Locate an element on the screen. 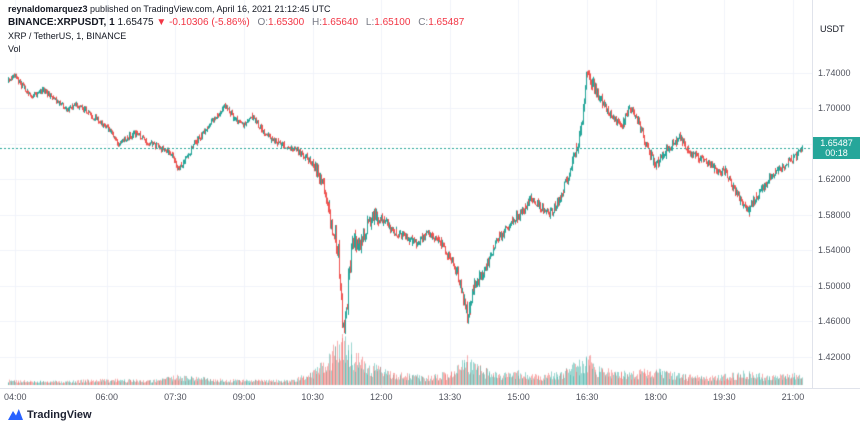 This screenshot has height=424, width=860. high-value: 1.65640 is located at coordinates (340, 22).